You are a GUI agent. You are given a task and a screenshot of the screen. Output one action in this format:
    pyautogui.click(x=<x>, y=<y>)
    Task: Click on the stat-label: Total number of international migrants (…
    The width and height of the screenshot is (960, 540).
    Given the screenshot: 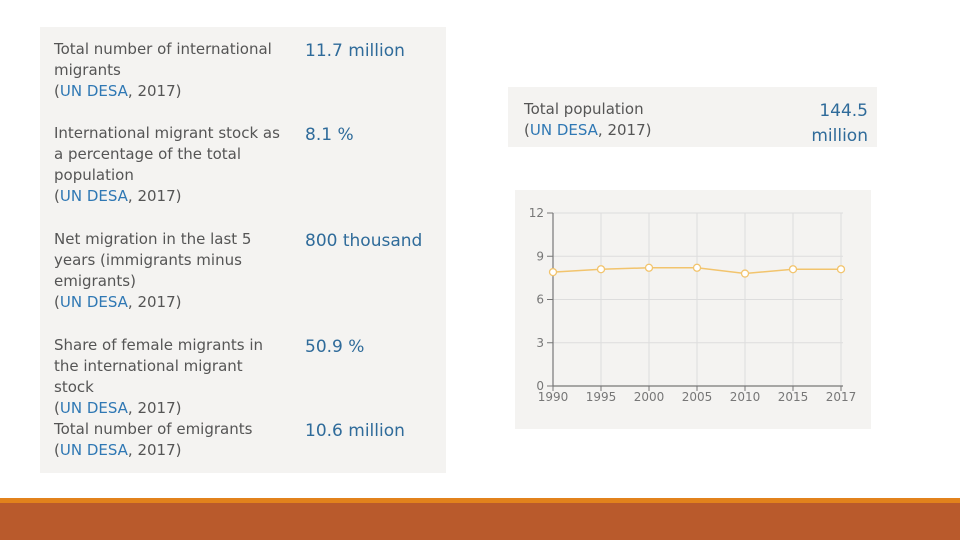 What is the action you would take?
    pyautogui.click(x=170, y=70)
    